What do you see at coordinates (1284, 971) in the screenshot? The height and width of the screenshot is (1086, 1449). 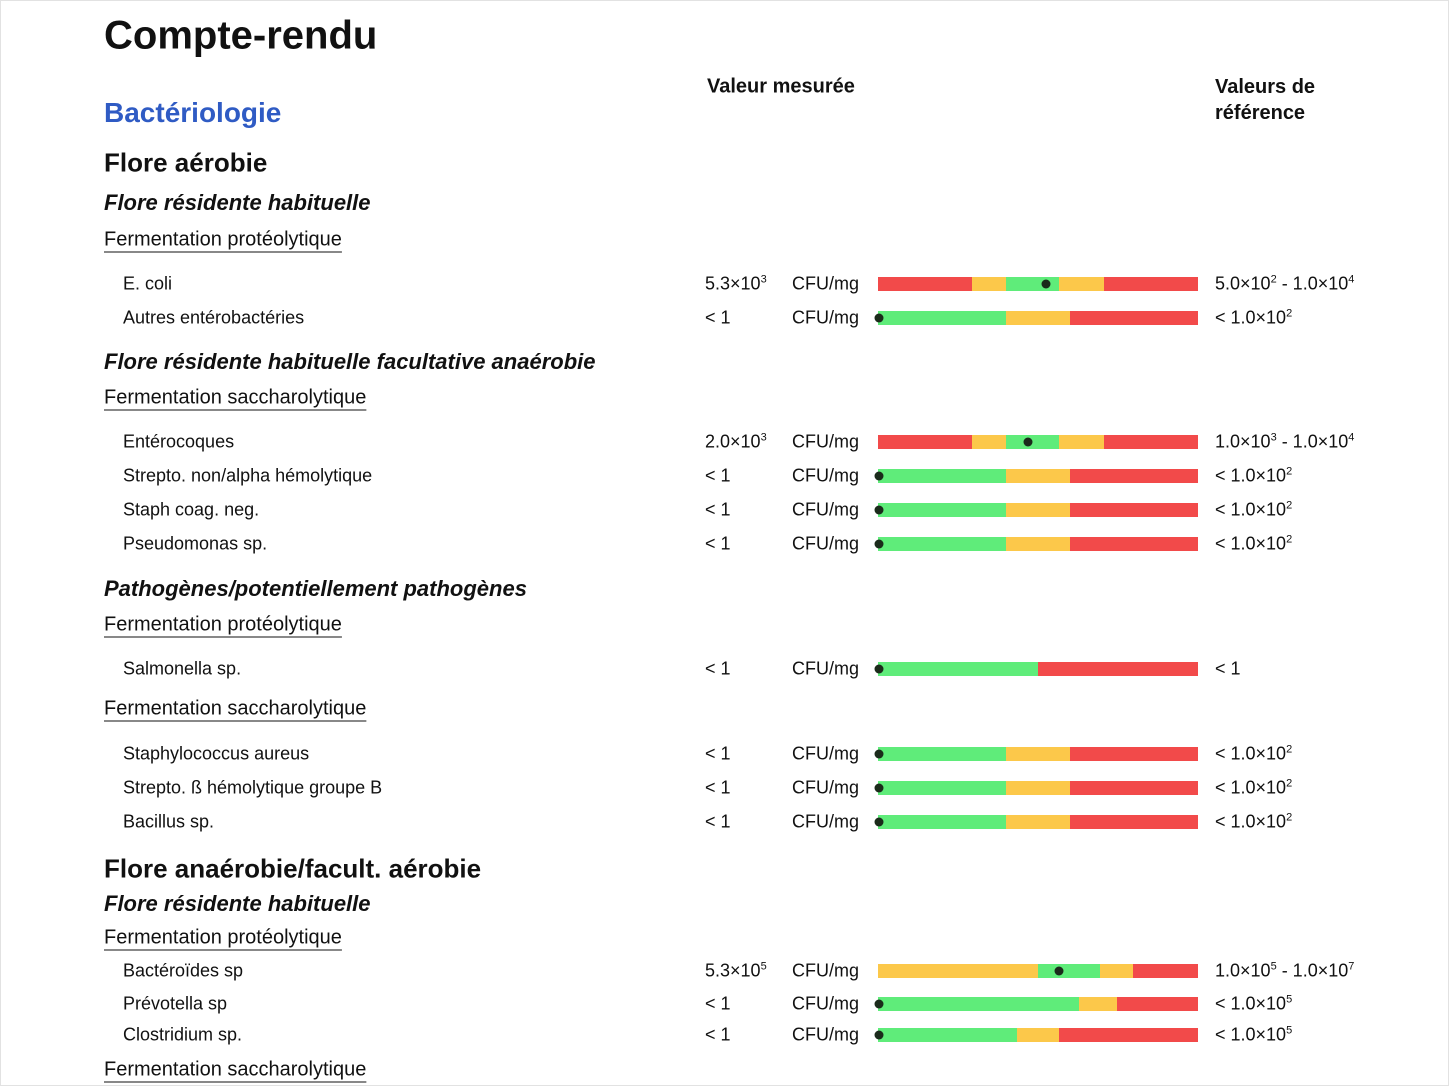 I see `reference-range: 1.0×105 - 1.0×107` at bounding box center [1284, 971].